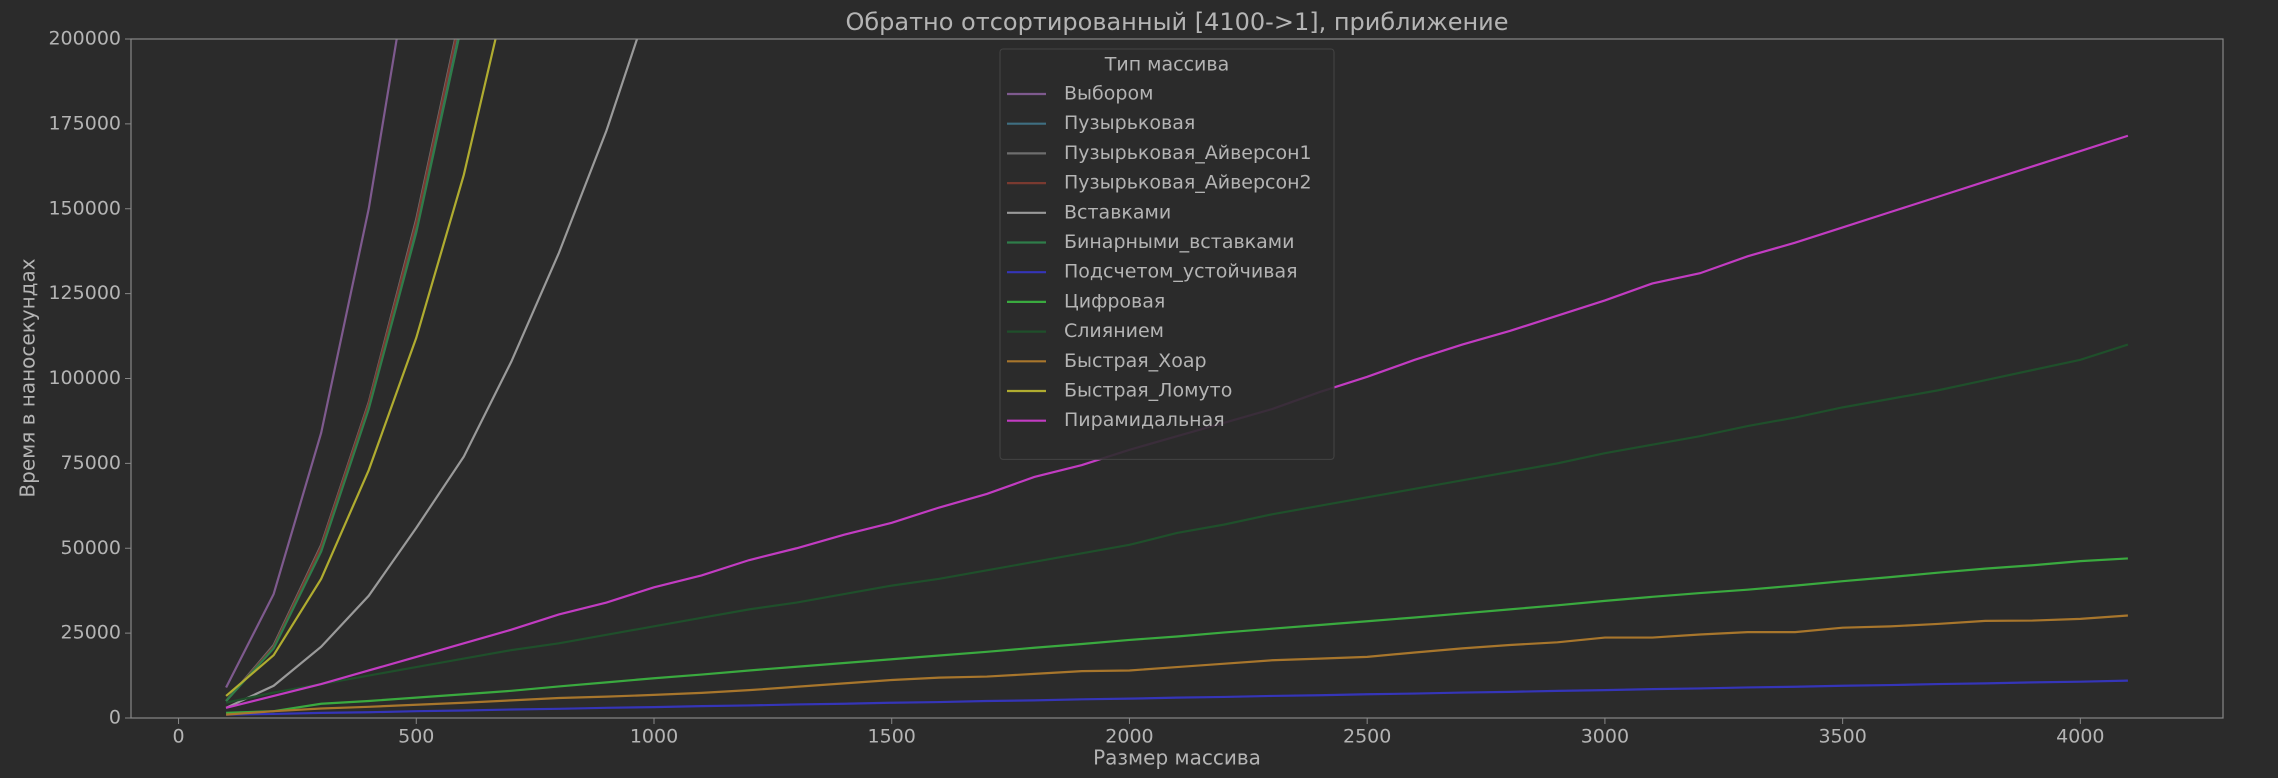 Image resolution: width=2278 pixels, height=778 pixels. What do you see at coordinates (84, 293) in the screenshot?
I see `y-tick-label: 125000` at bounding box center [84, 293].